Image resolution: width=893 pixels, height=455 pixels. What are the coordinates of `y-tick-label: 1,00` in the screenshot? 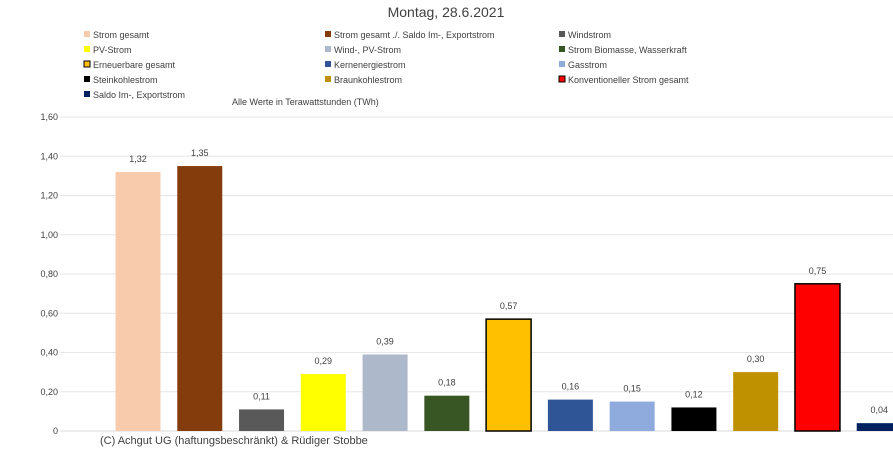 It's located at (49, 235).